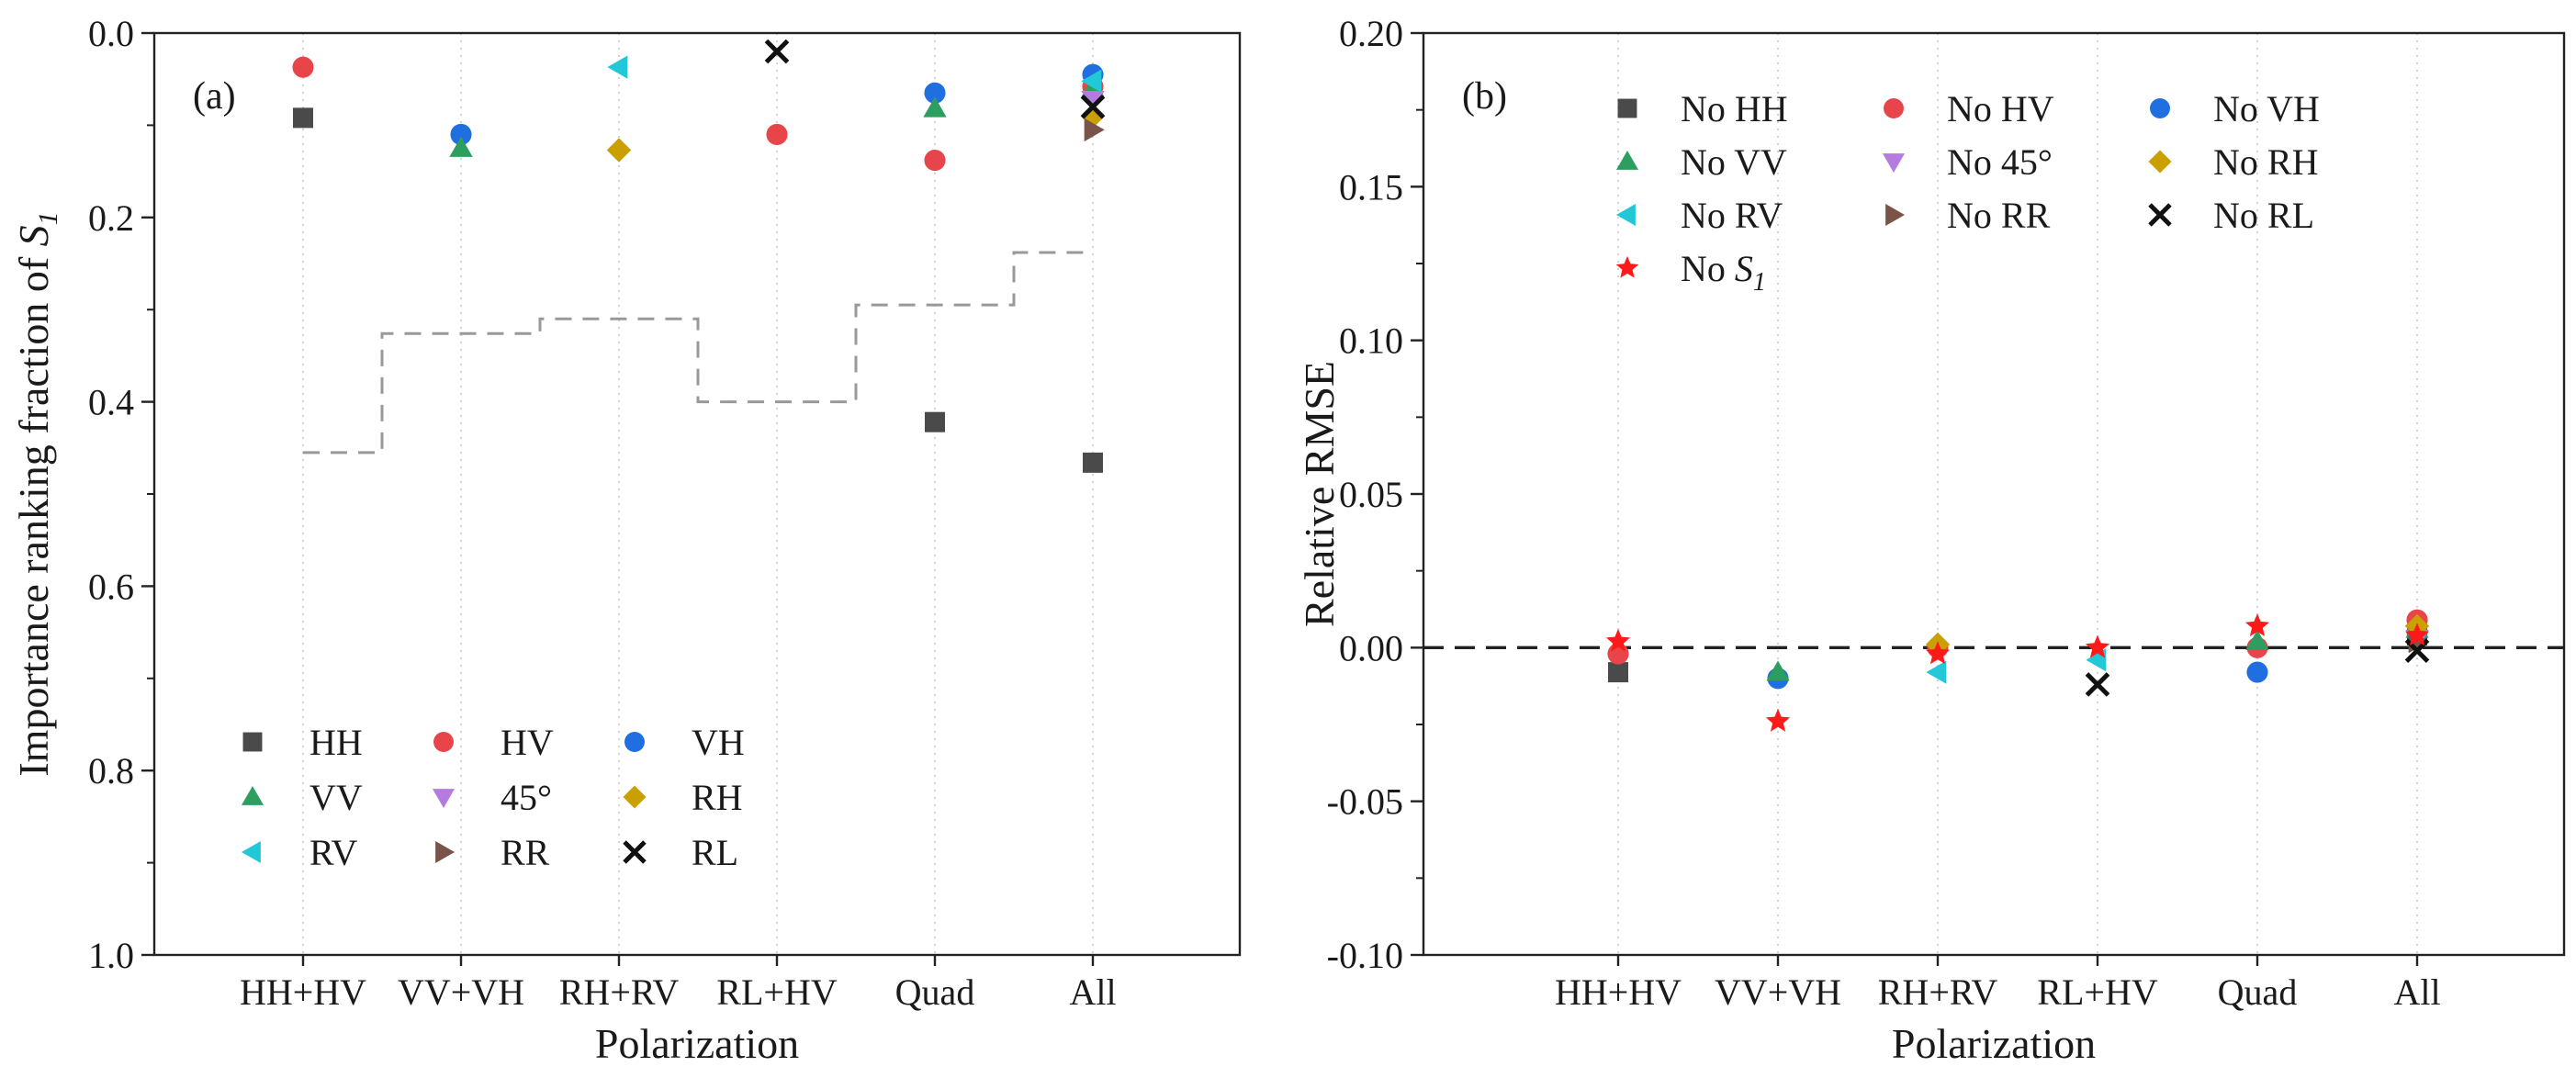 This screenshot has width=2576, height=1089. What do you see at coordinates (33, 236) in the screenshot?
I see `y-axis-label-symbol: S` at bounding box center [33, 236].